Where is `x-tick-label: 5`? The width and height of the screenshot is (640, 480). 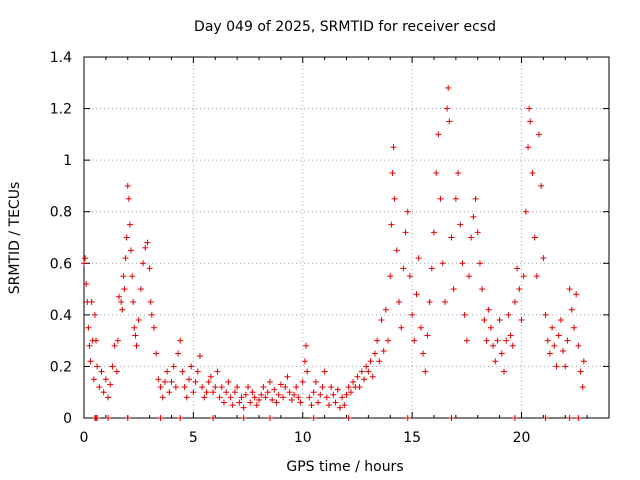
x-tick-label: 5 is located at coordinates (193, 438).